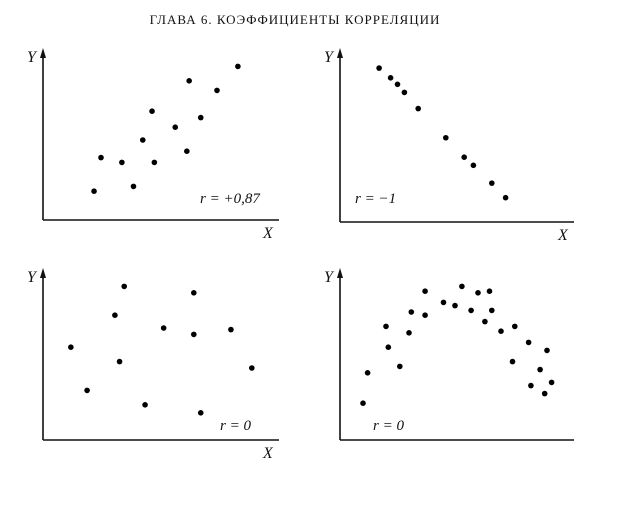  I want to click on annotation: r = −1, so click(375, 199).